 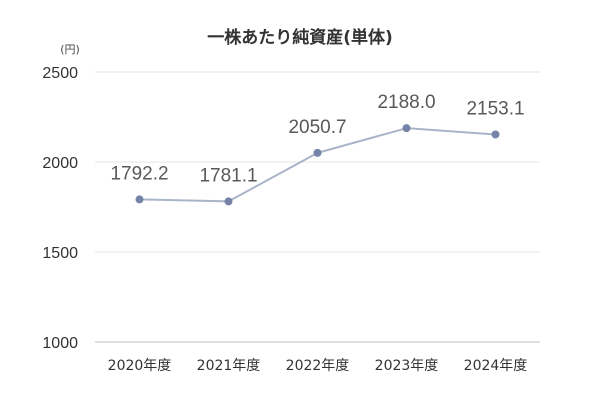 I want to click on x-tick-label: 2022年度, so click(x=318, y=366).